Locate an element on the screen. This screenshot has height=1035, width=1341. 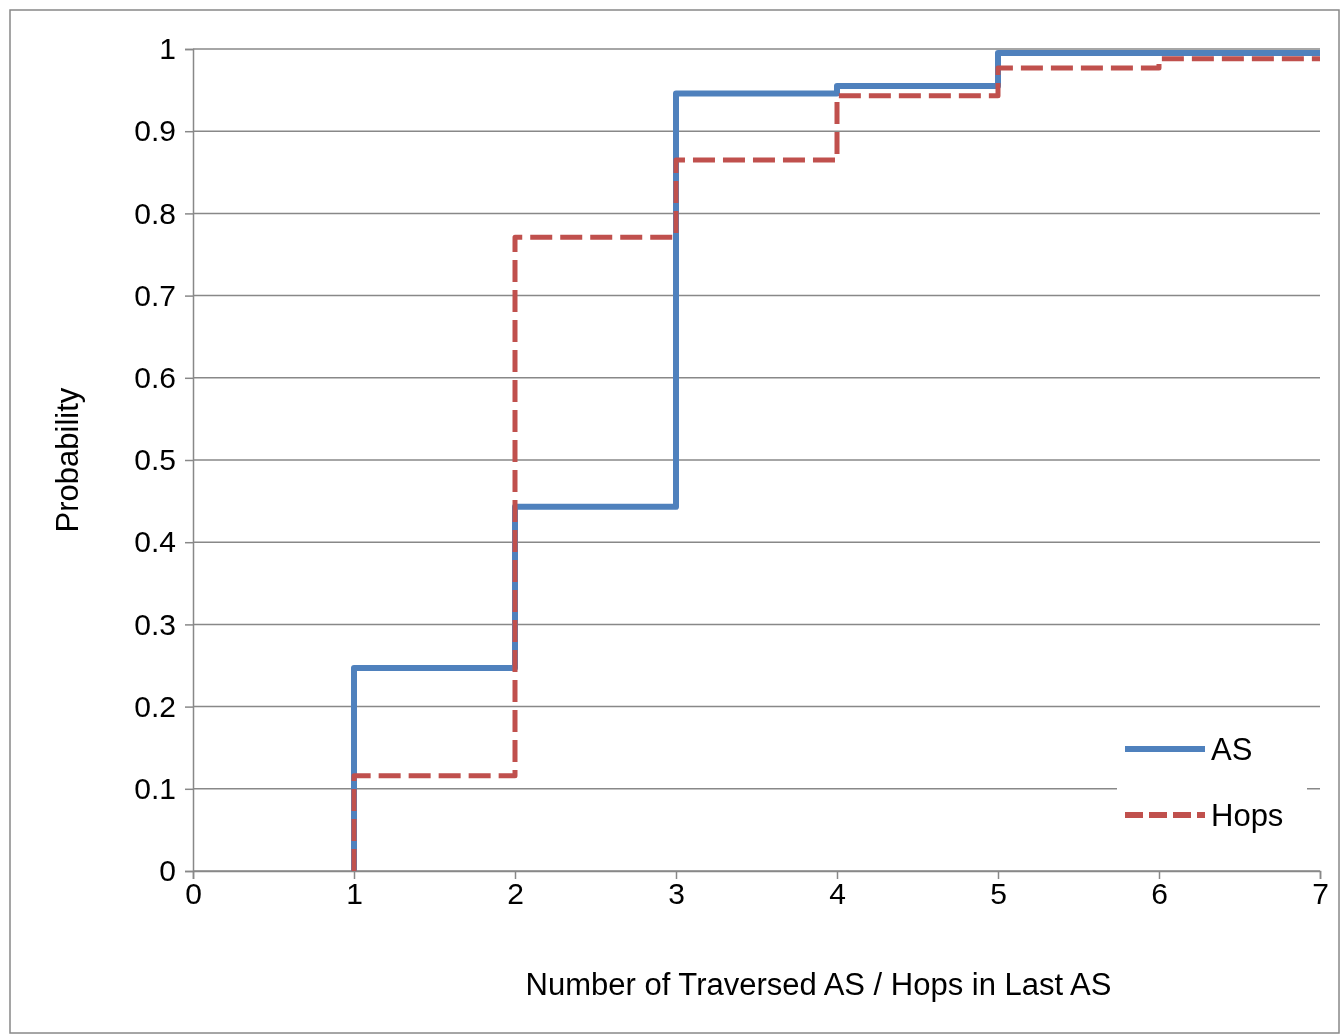
x-tick-label: 6 is located at coordinates (1159, 893).